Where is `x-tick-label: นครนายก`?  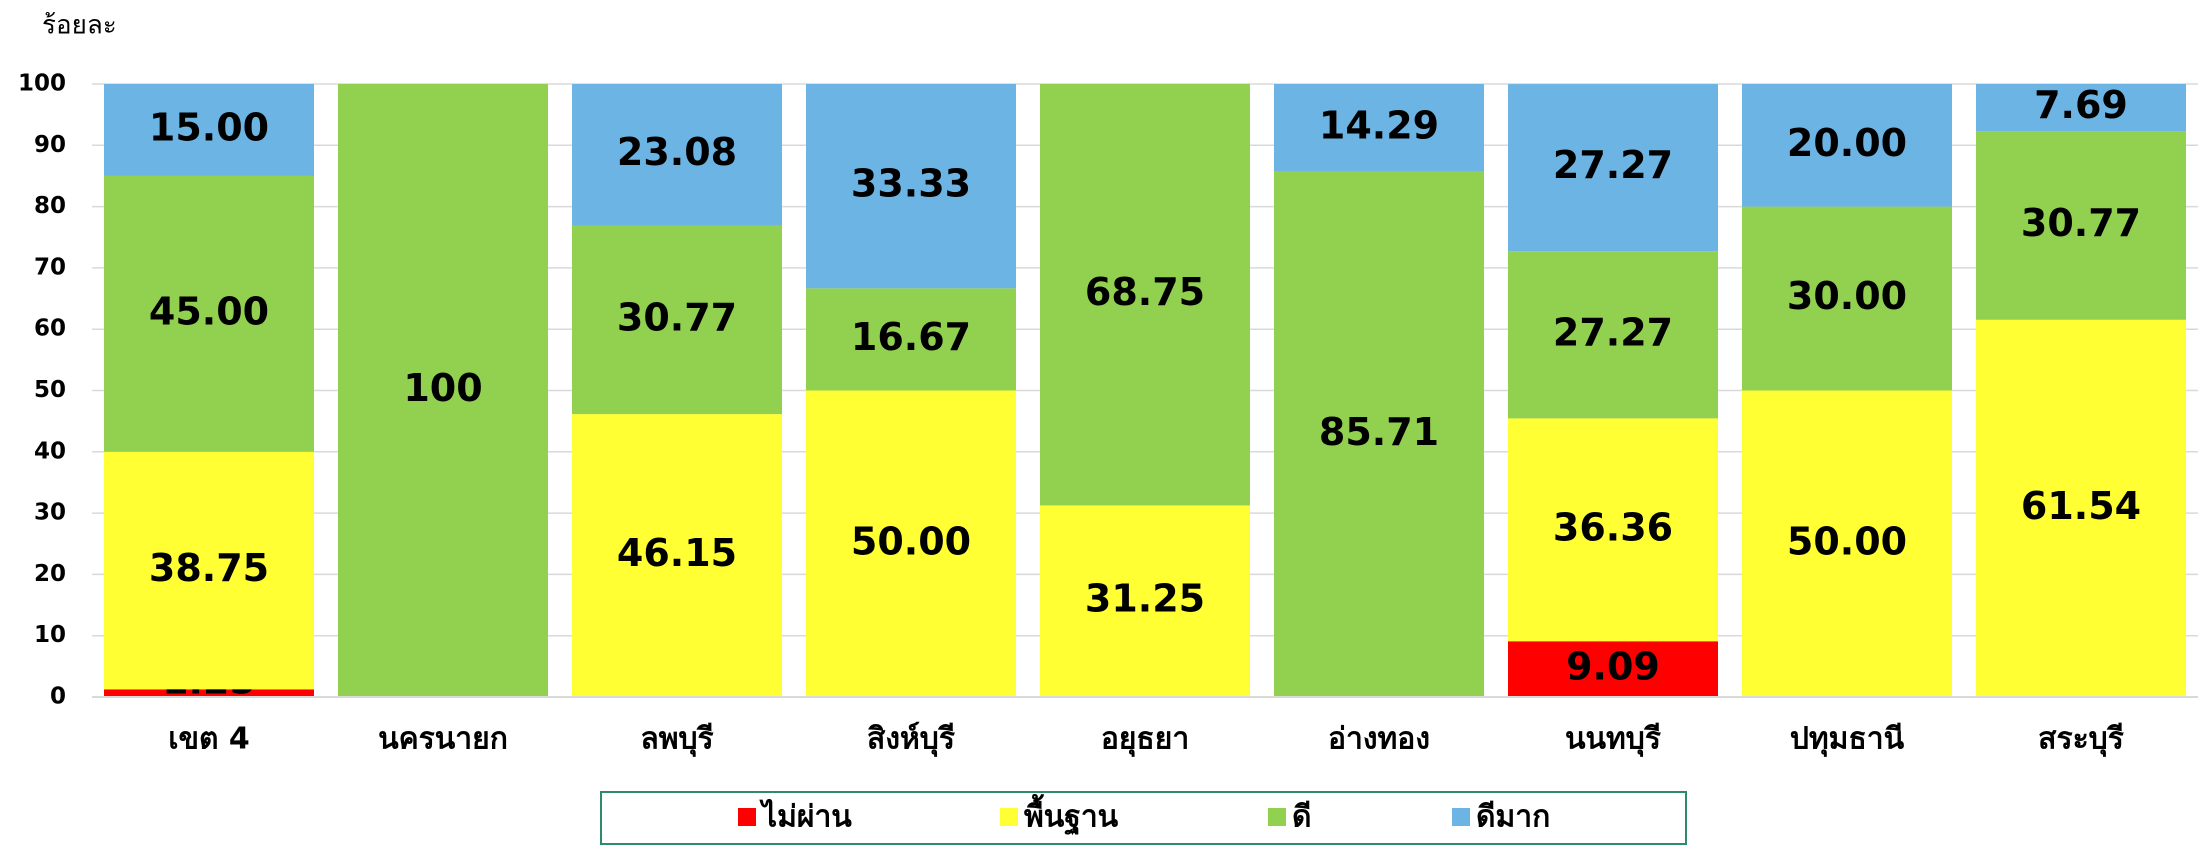 x-tick-label: นครนายก is located at coordinates (443, 739).